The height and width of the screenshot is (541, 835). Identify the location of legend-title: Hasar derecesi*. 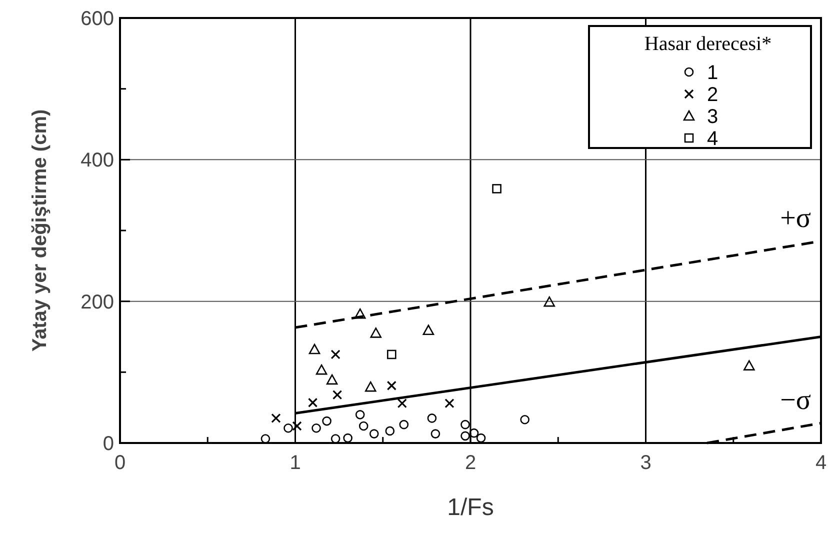
(708, 44).